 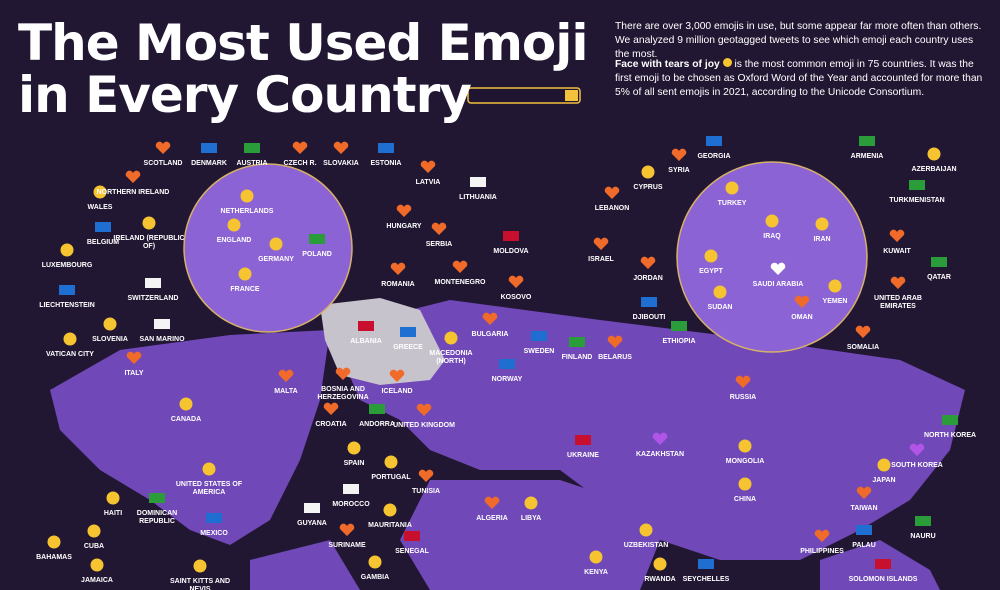 What do you see at coordinates (950, 435) in the screenshot?
I see `country-label: NORTH KOREA` at bounding box center [950, 435].